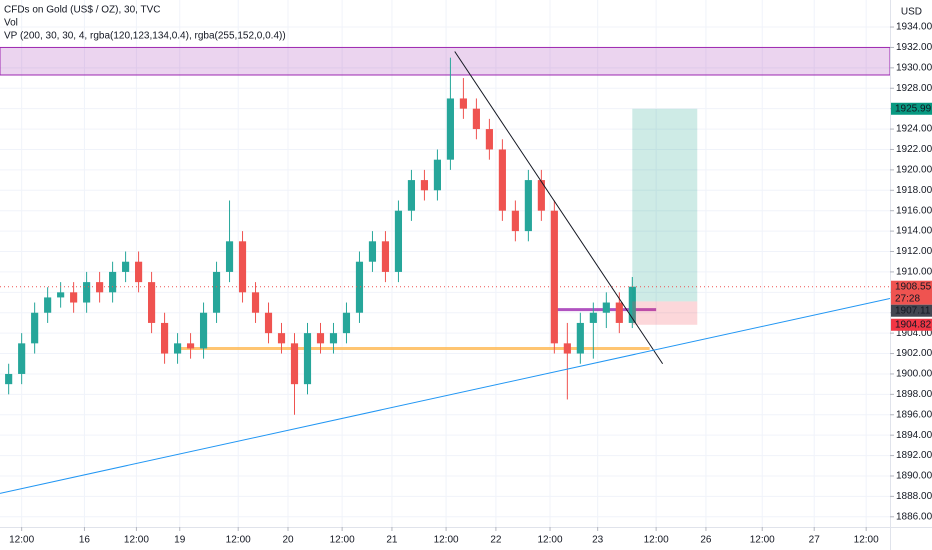 This screenshot has height=550, width=932. What do you see at coordinates (913, 286) in the screenshot?
I see `price-tag-label: 1908.55` at bounding box center [913, 286].